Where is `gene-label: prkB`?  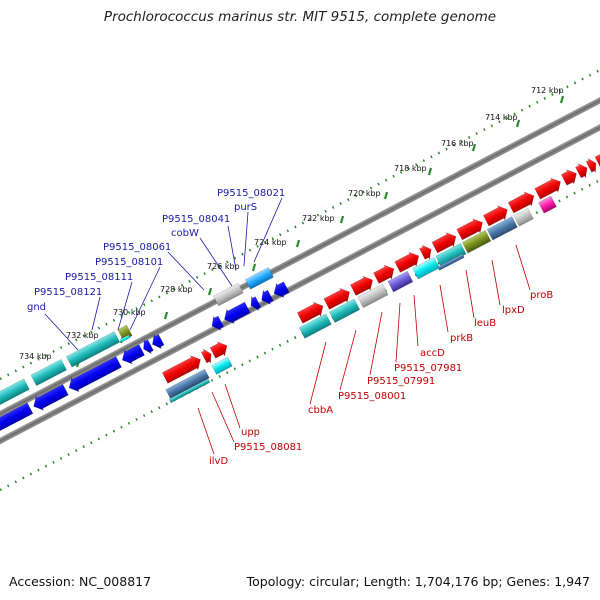
gene-label: prkB is located at coordinates (461, 338).